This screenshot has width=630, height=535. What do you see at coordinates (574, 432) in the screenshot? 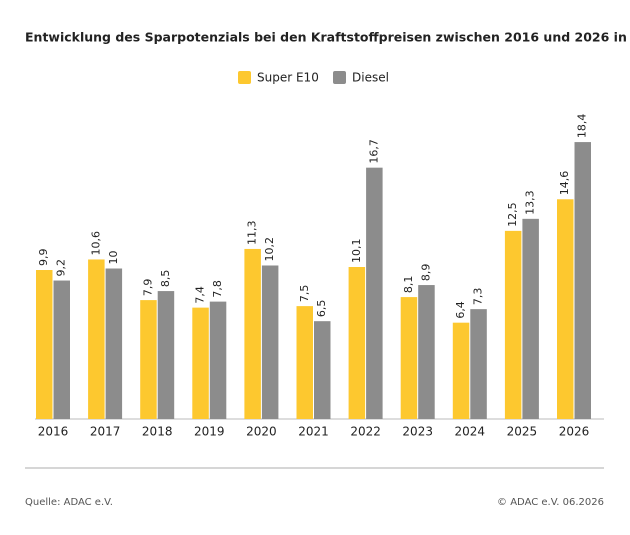
I see `x-tick-label: 2026` at bounding box center [574, 432].